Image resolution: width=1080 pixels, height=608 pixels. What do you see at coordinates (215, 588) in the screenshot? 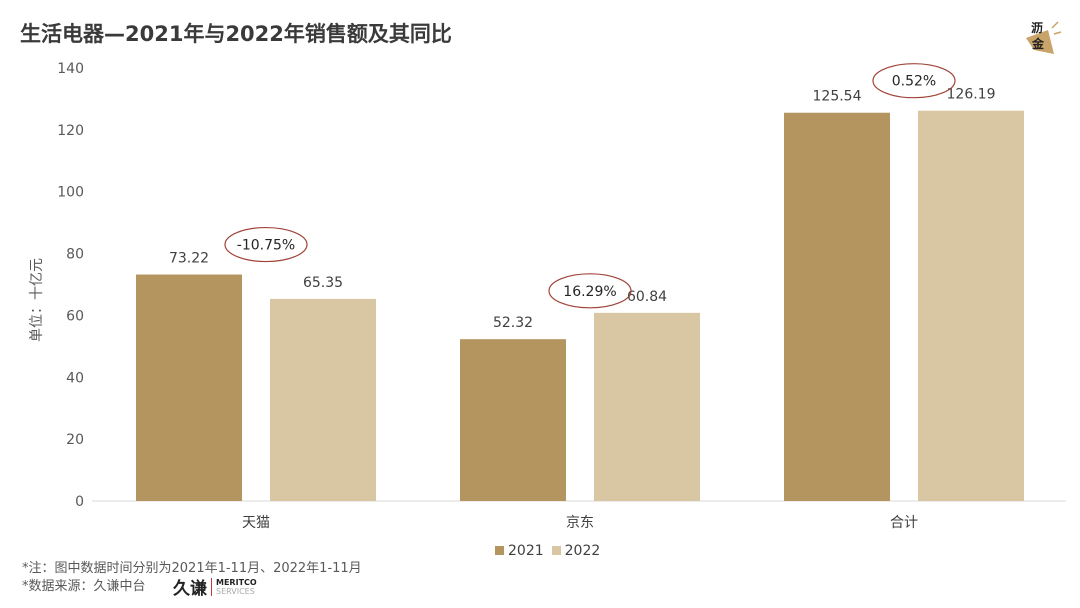
I see `brand-logo: 久谦 MERITCO SERVICES` at bounding box center [215, 588].